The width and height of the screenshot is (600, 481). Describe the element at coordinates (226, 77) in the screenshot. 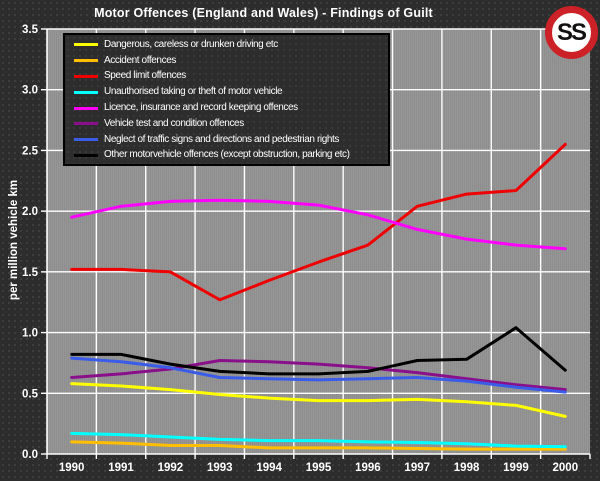

I see `legend-item: Speed limit offences` at that location.